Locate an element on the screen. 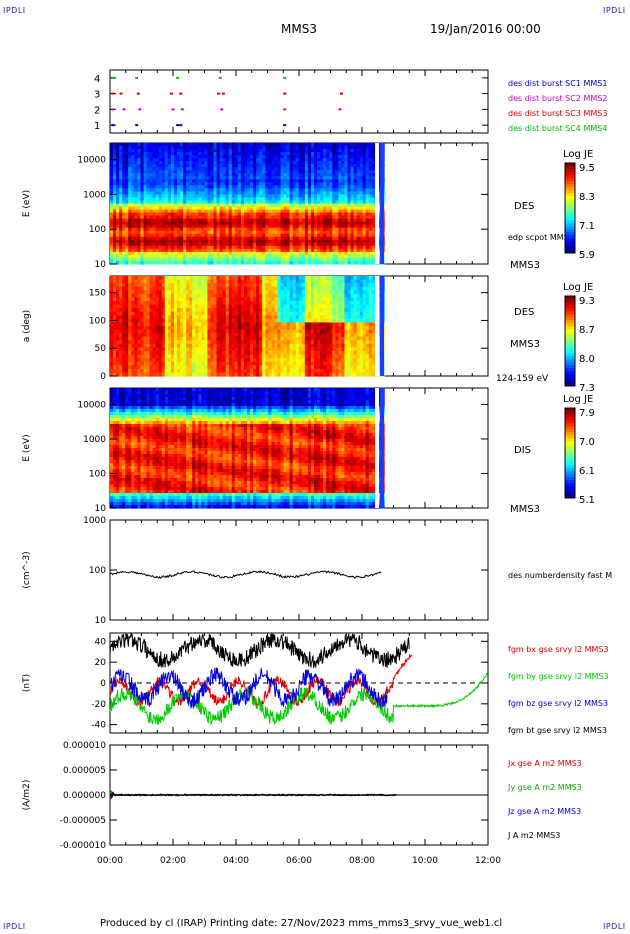 The image size is (630, 934). time-tick-label: 12:00 is located at coordinates (488, 861).